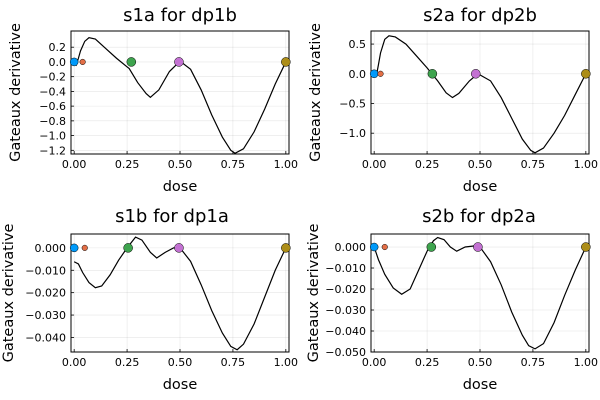 The image size is (600, 400). I want to click on chart-title: s1a for dp1b, so click(180, 15).